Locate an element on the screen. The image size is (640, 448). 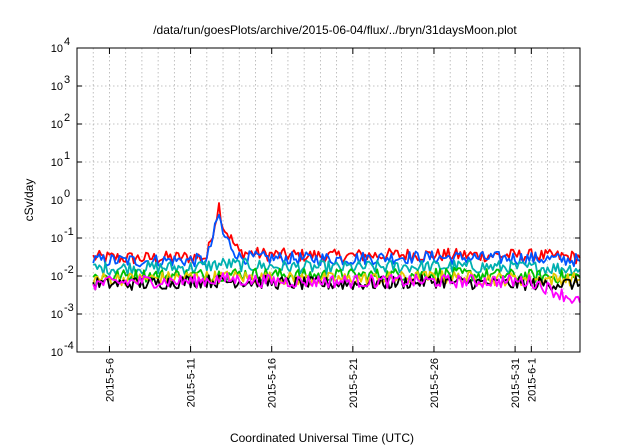
y-tick-exponent: 0 is located at coordinates (67, 194).